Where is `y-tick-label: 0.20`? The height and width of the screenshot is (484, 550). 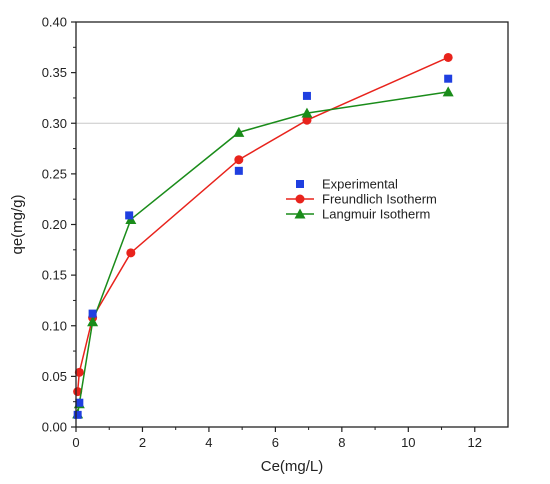 y-tick-label: 0.20 is located at coordinates (54, 224).